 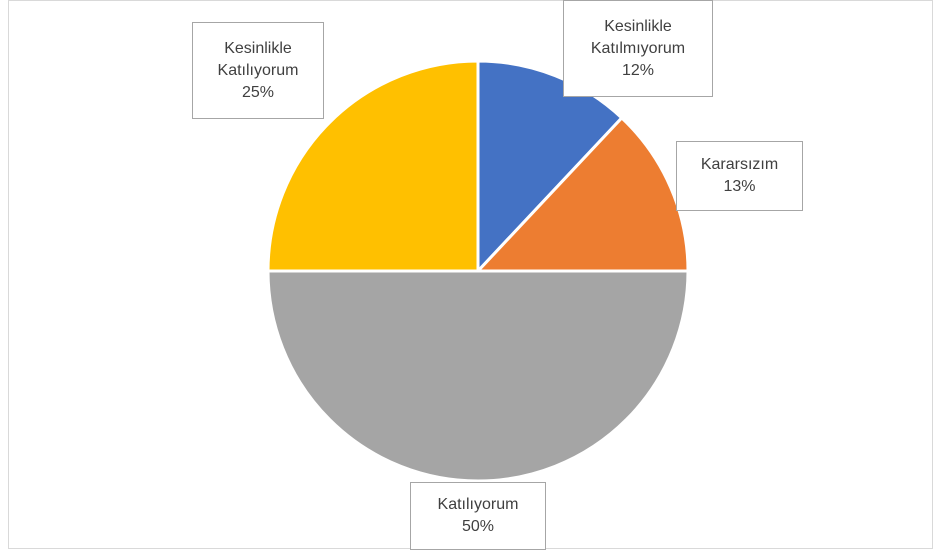 I want to click on label-value: 12%, so click(x=638, y=70).